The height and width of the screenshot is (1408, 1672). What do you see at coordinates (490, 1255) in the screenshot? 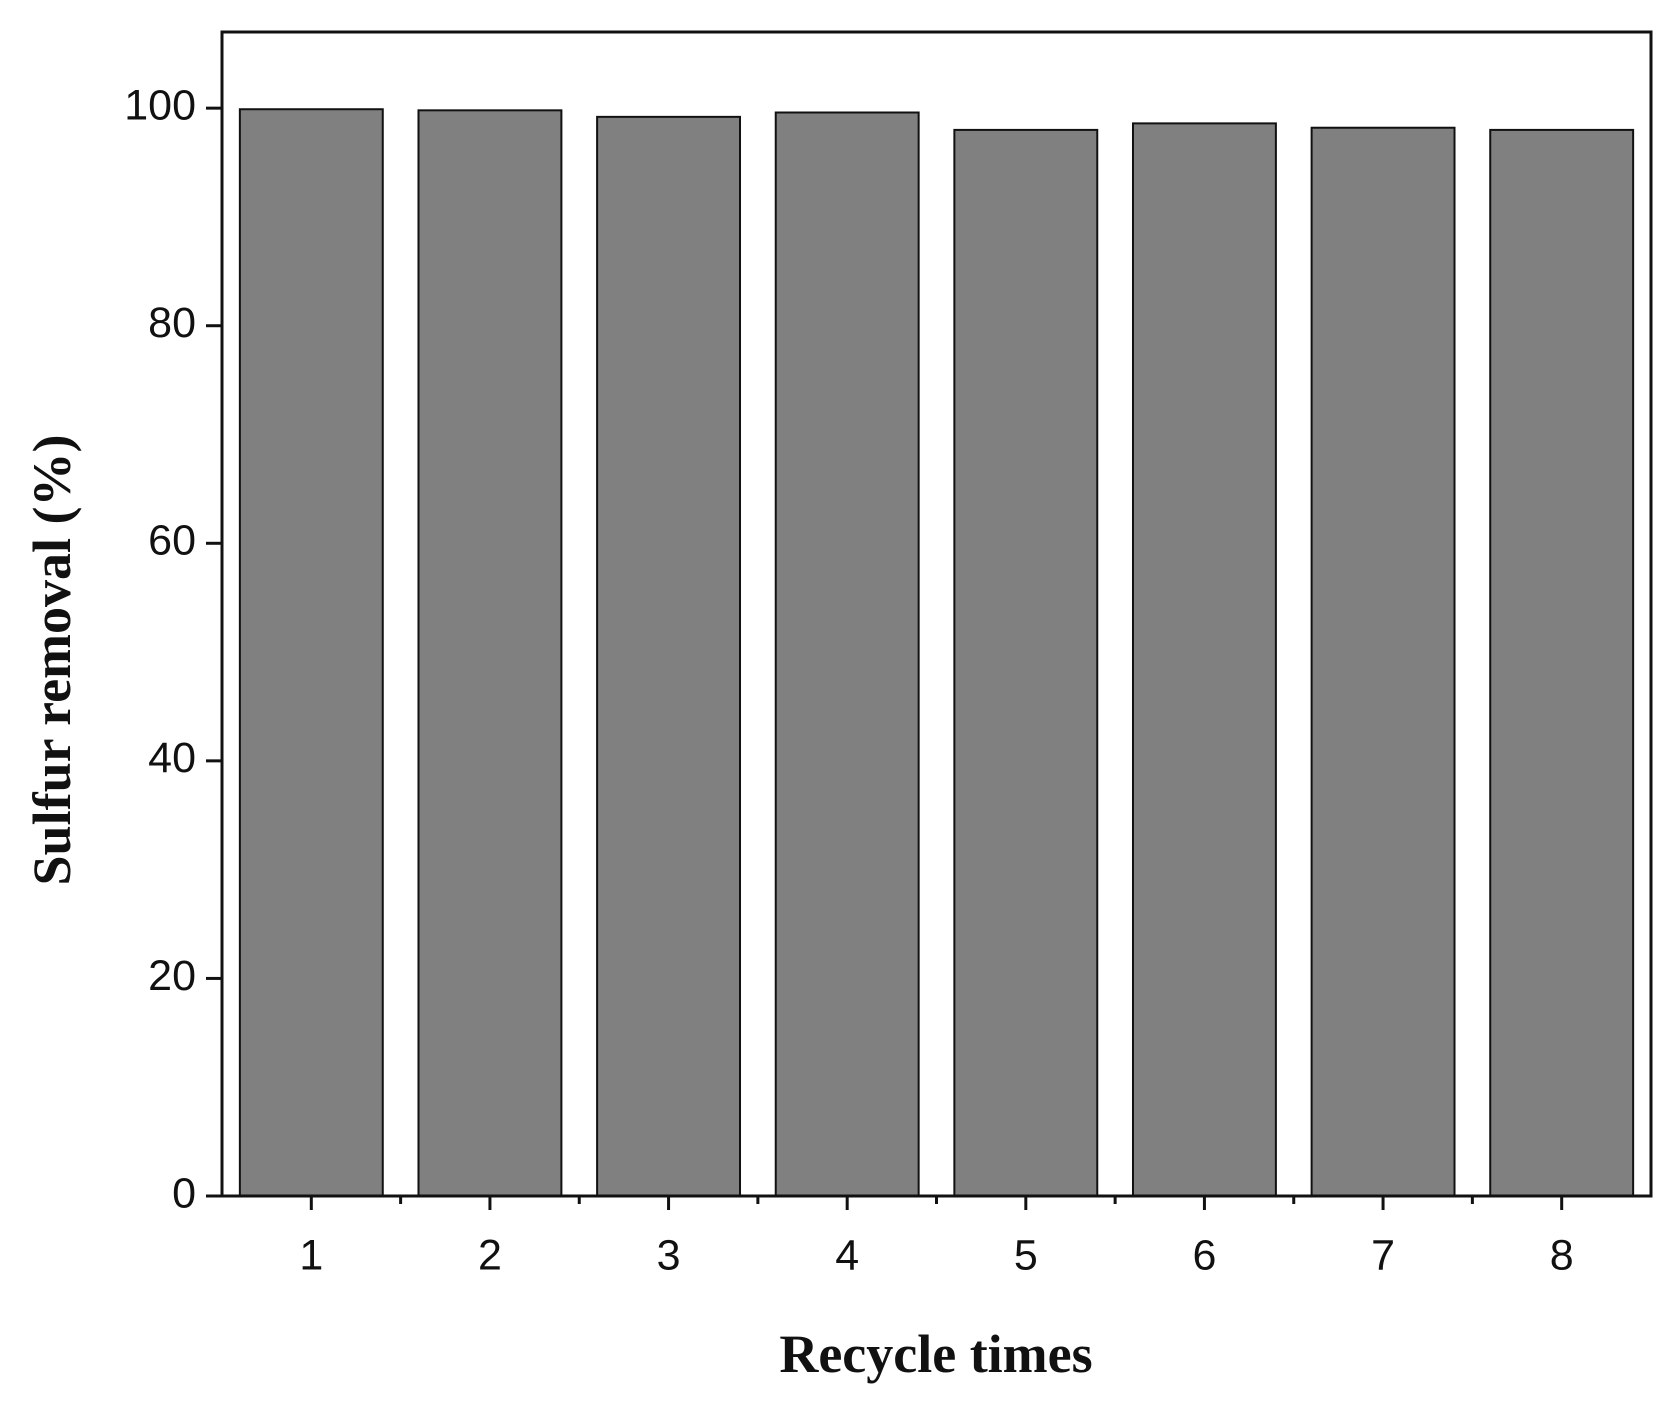
I see `x-tick-label: 2` at bounding box center [490, 1255].